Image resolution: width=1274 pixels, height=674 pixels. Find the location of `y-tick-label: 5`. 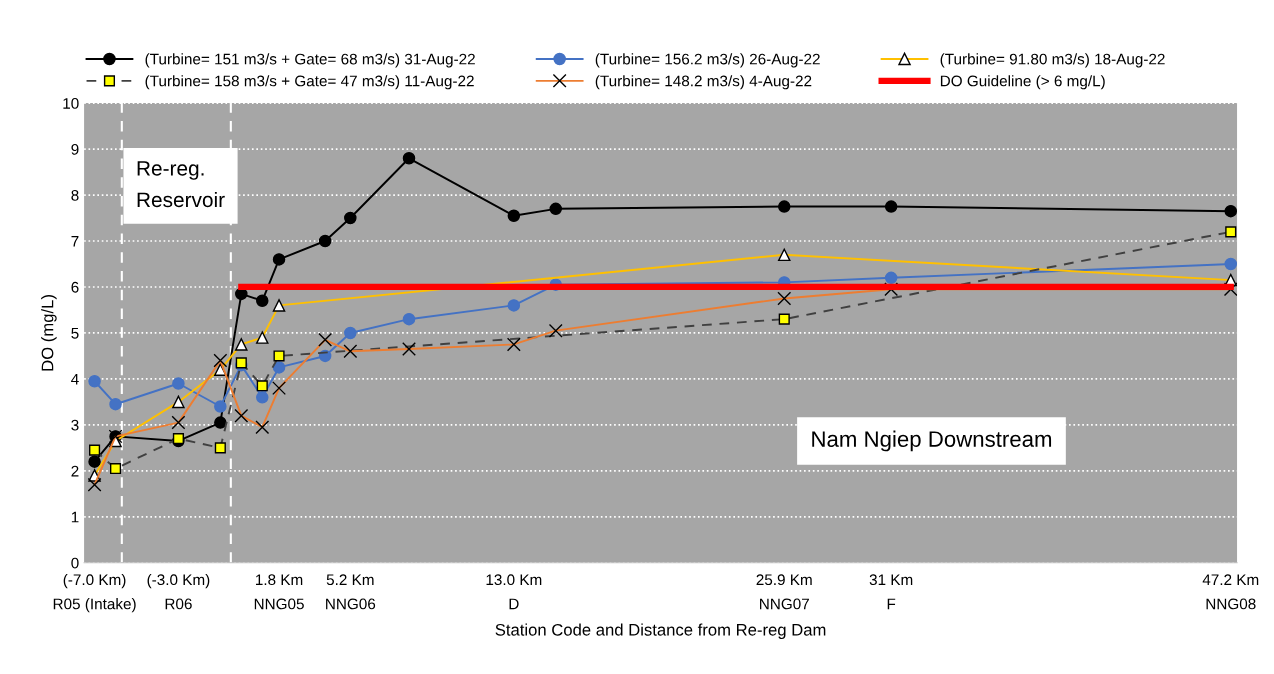

y-tick-label: 5 is located at coordinates (75, 333).